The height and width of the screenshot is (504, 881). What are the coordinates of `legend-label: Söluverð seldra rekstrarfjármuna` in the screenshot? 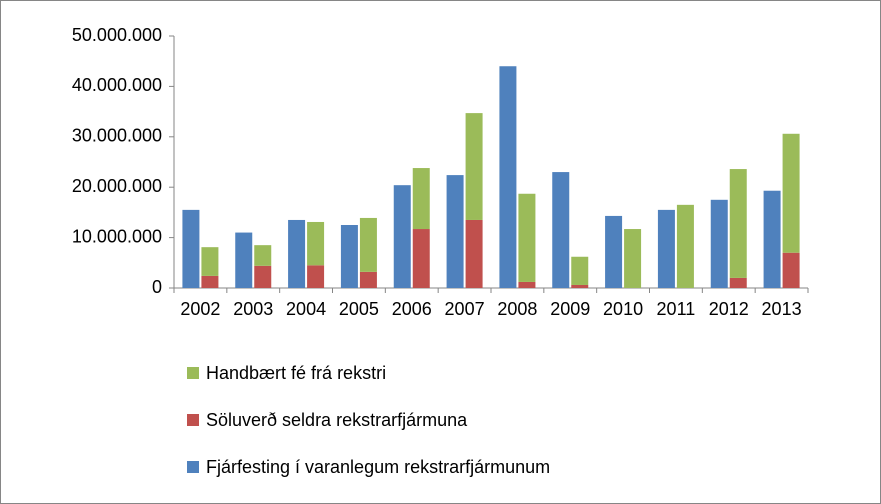 It's located at (337, 420).